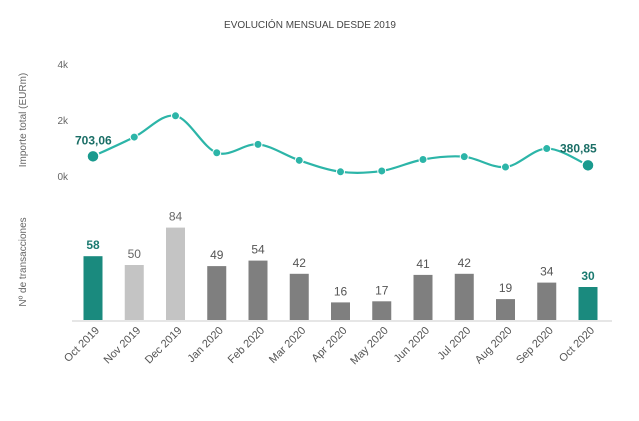  What do you see at coordinates (93, 140) in the screenshot?
I see `line-label-first: 703,06` at bounding box center [93, 140].